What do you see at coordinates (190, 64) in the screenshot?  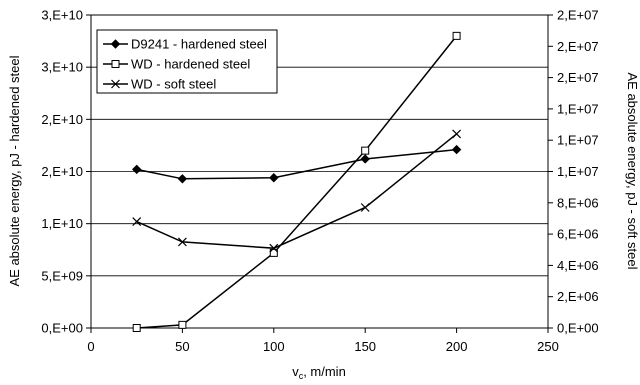 I see `legend-label: WD - hardened steel` at bounding box center [190, 64].